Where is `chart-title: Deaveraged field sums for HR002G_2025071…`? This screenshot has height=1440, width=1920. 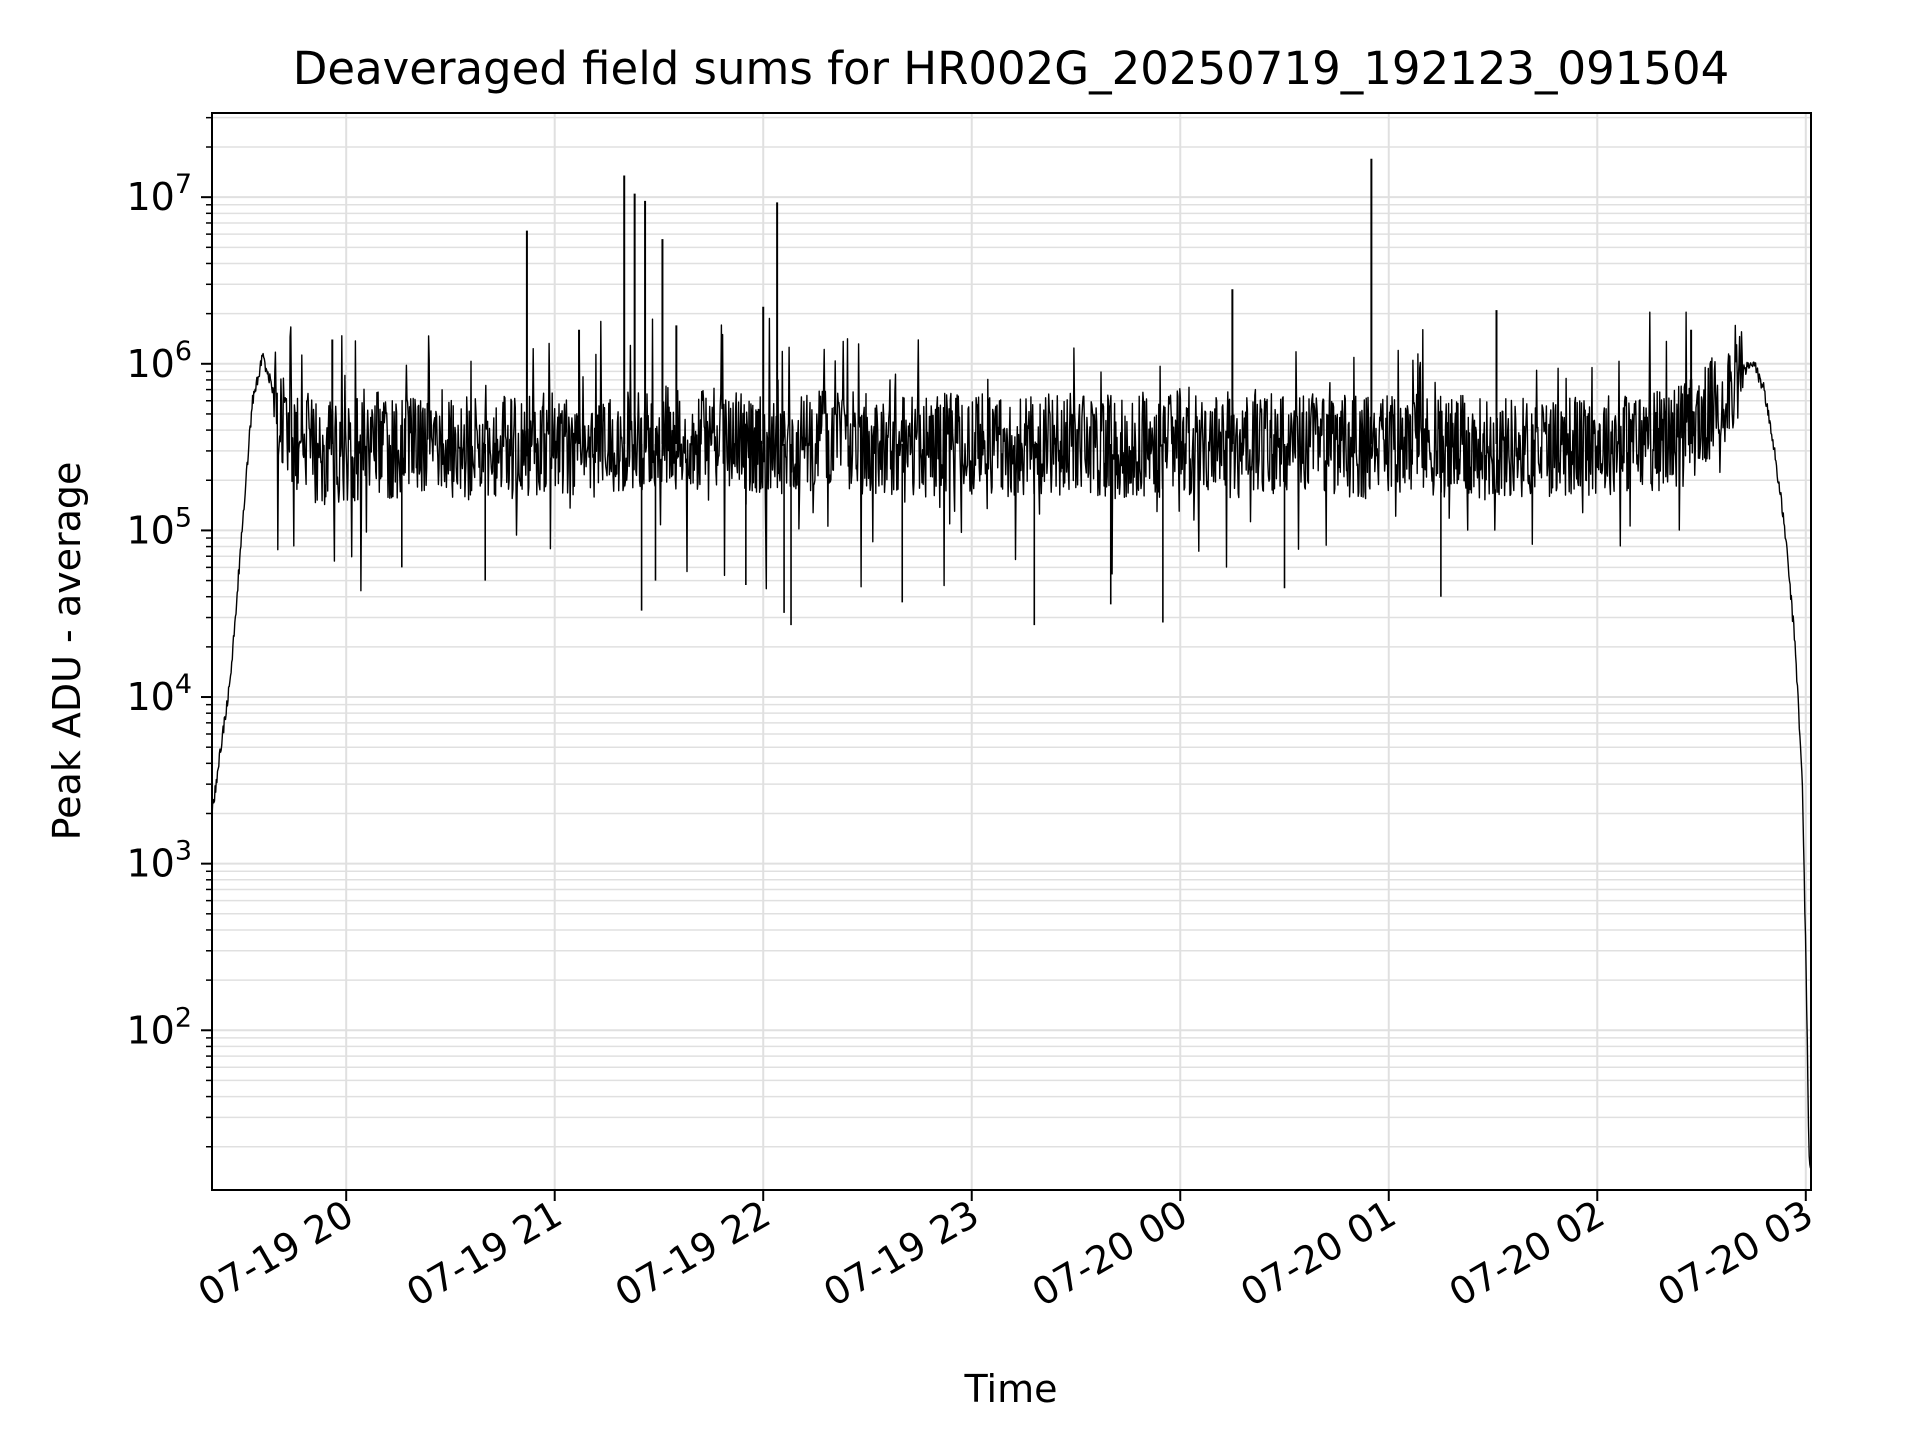
chart-title: Deaveraged field sums for HR002G_2025071… is located at coordinates (1011, 68).